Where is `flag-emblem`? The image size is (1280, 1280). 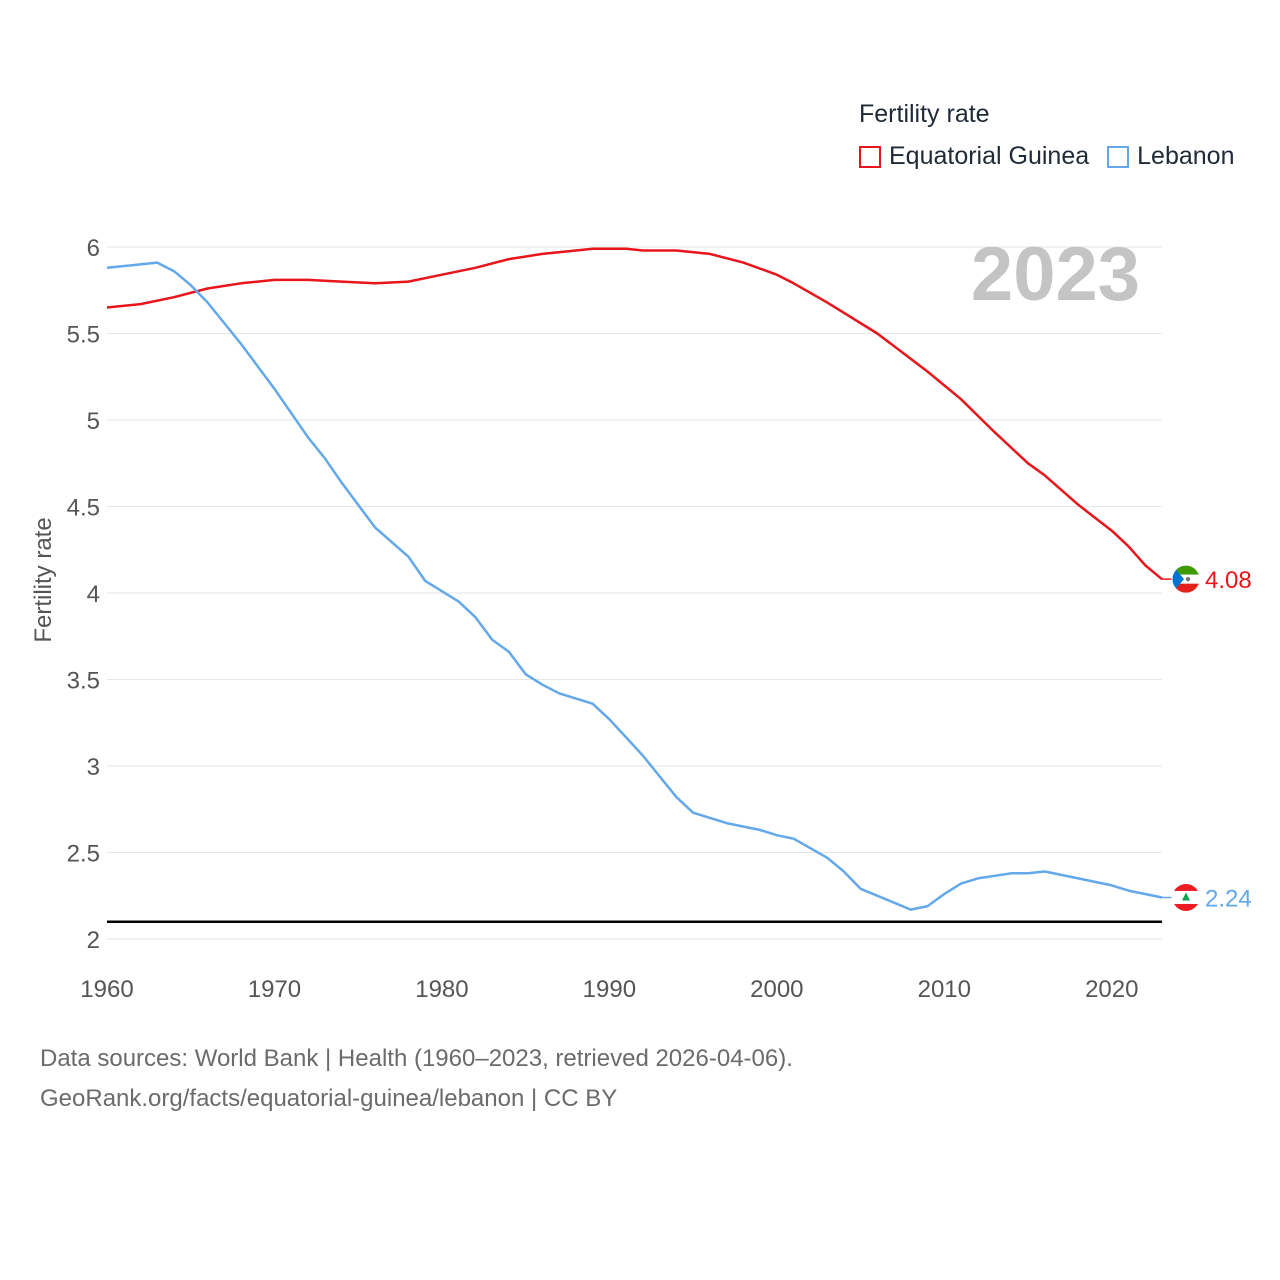 flag-emblem is located at coordinates (1188, 579).